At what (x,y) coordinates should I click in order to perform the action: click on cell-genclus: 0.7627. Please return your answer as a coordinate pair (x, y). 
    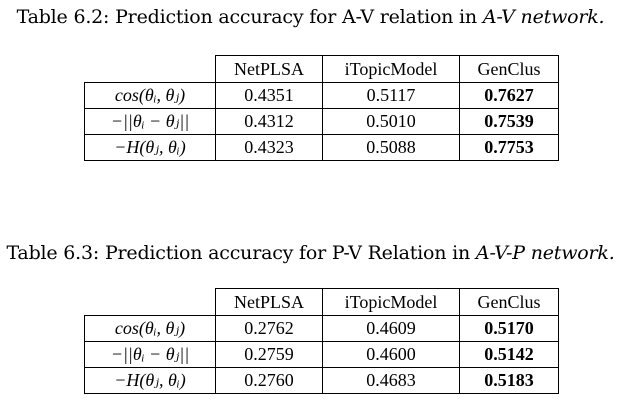
    Looking at the image, I should click on (509, 95).